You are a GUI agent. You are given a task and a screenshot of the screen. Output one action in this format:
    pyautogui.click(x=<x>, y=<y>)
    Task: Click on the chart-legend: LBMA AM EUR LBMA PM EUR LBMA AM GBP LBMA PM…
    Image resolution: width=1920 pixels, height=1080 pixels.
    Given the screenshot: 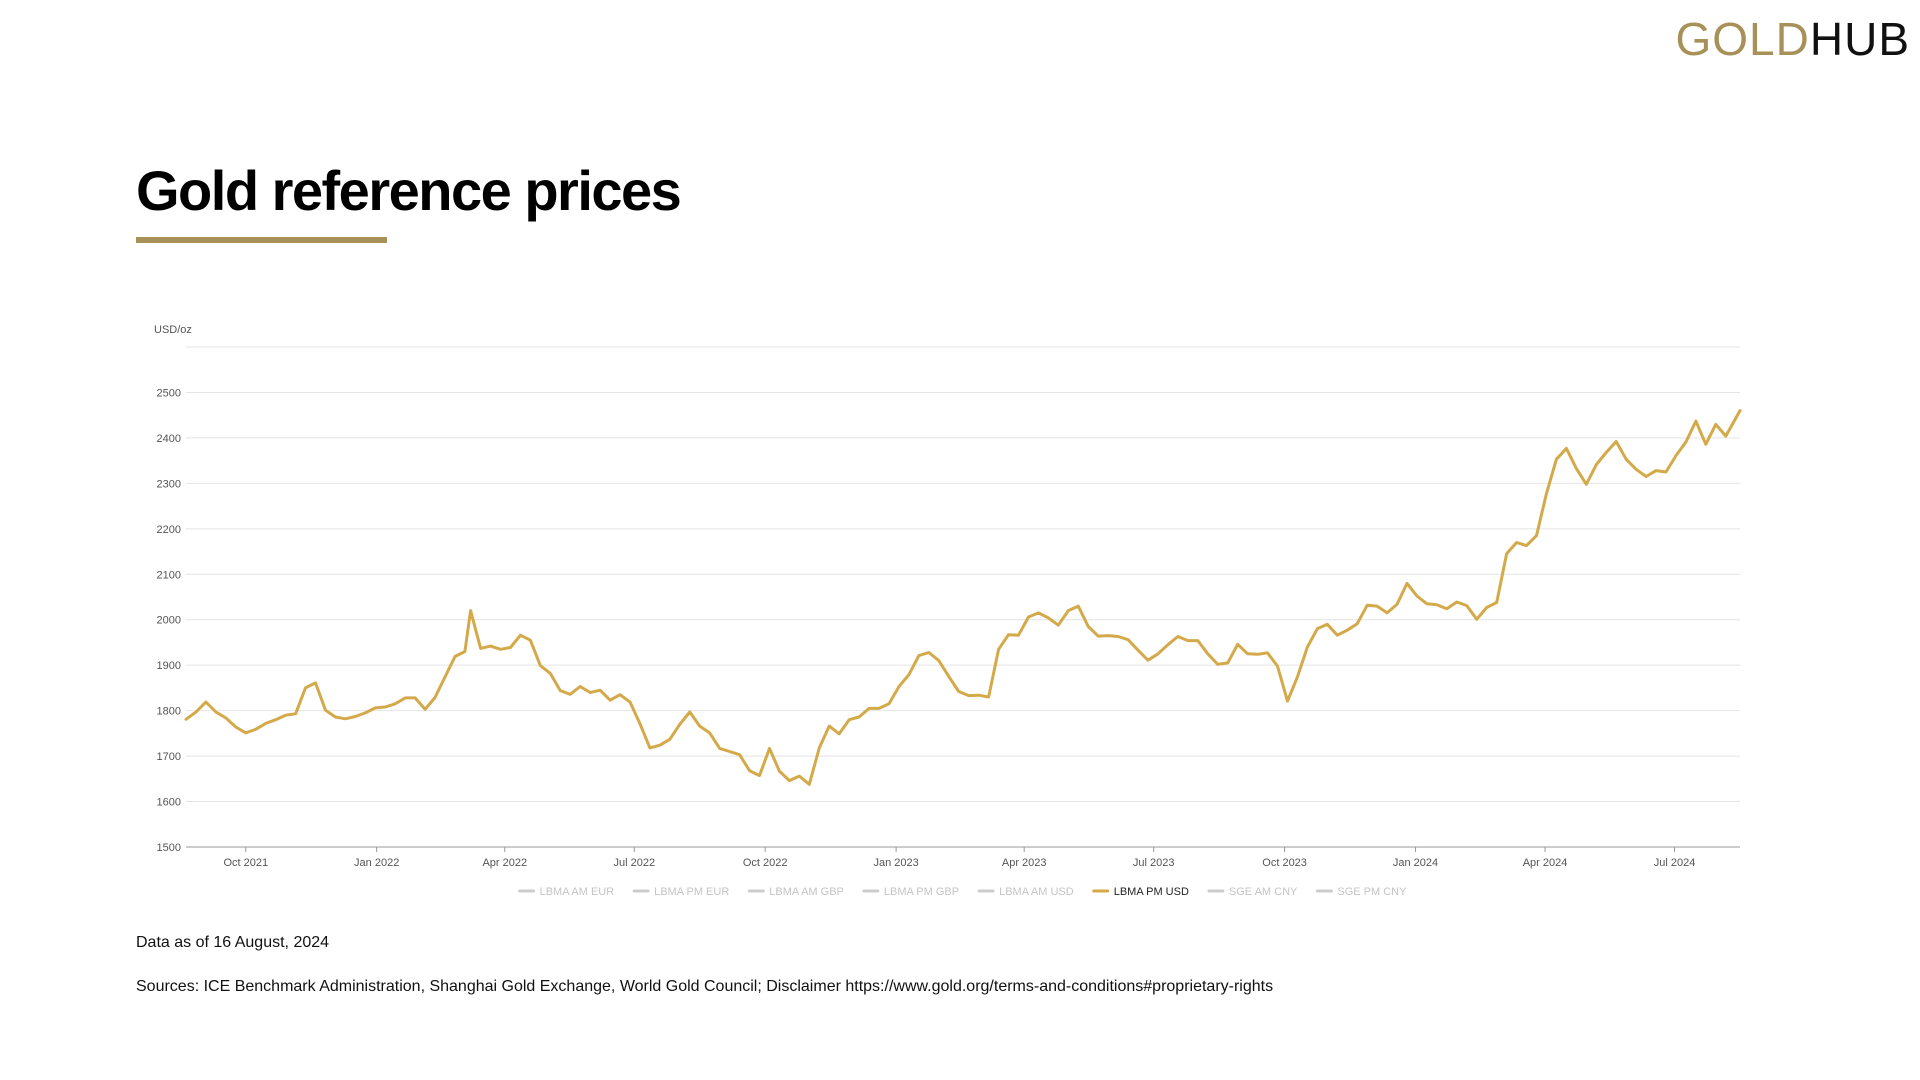 What is the action you would take?
    pyautogui.click(x=962, y=892)
    